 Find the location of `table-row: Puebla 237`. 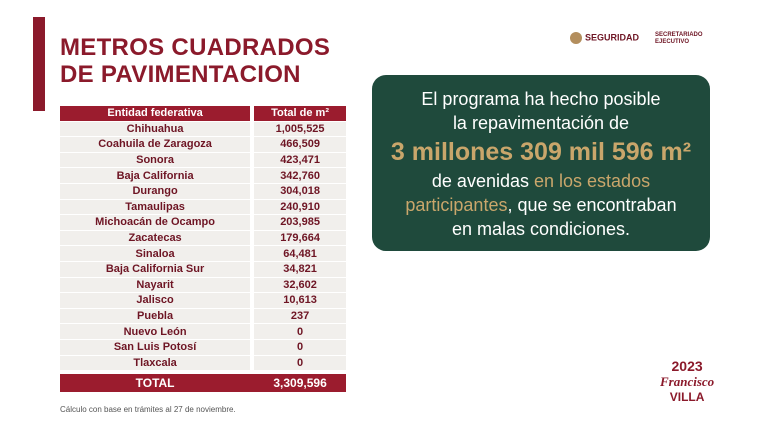

table-row: Puebla 237 is located at coordinates (203, 316).